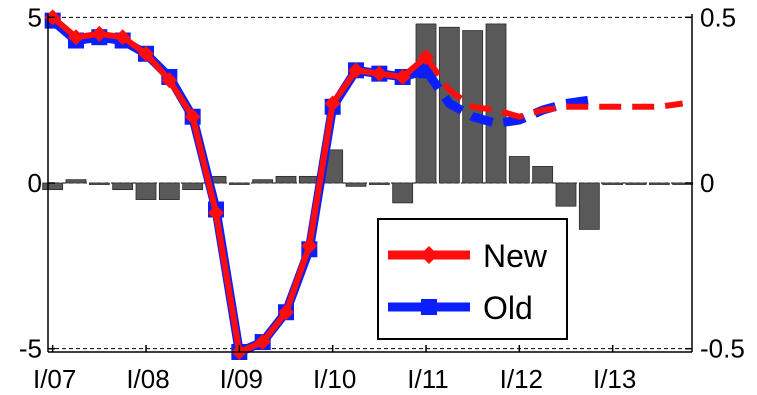 This screenshot has height=395, width=757. What do you see at coordinates (718, 17) in the screenshot?
I see `right-tick-label: 0.5` at bounding box center [718, 17].